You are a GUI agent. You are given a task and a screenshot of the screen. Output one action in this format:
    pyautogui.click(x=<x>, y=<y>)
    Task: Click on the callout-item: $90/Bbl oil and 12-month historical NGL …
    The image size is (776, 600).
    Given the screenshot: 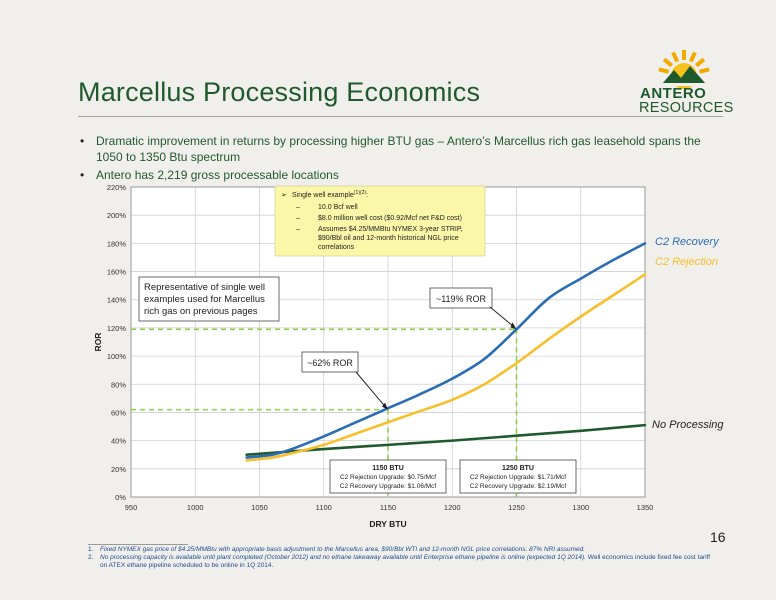 What is the action you would take?
    pyautogui.click(x=388, y=238)
    